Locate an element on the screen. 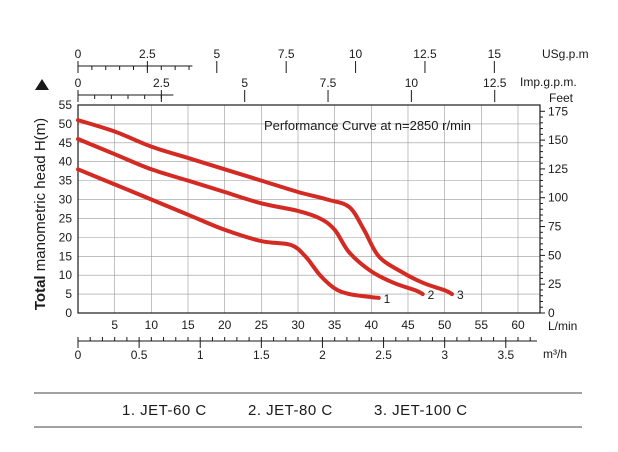 Image resolution: width=618 pixels, height=452 pixels. secondary-axis-label: USg.p.m is located at coordinates (565, 54).